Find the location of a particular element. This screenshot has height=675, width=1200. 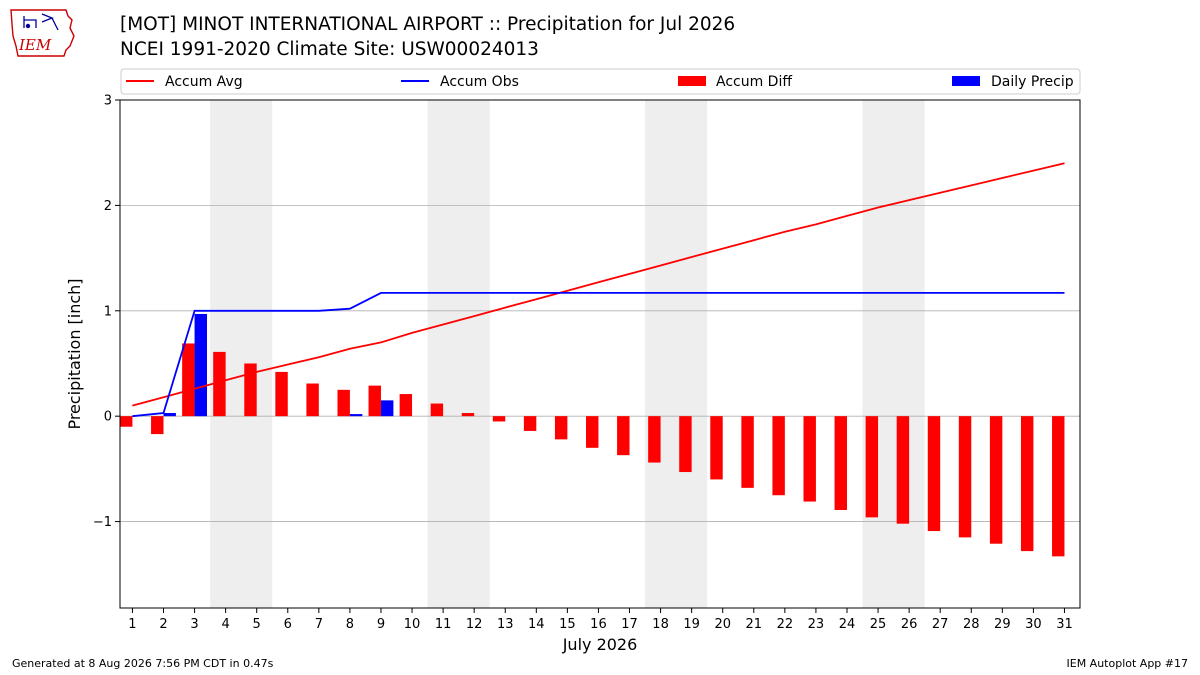

x-tick-label: 23 is located at coordinates (816, 624).